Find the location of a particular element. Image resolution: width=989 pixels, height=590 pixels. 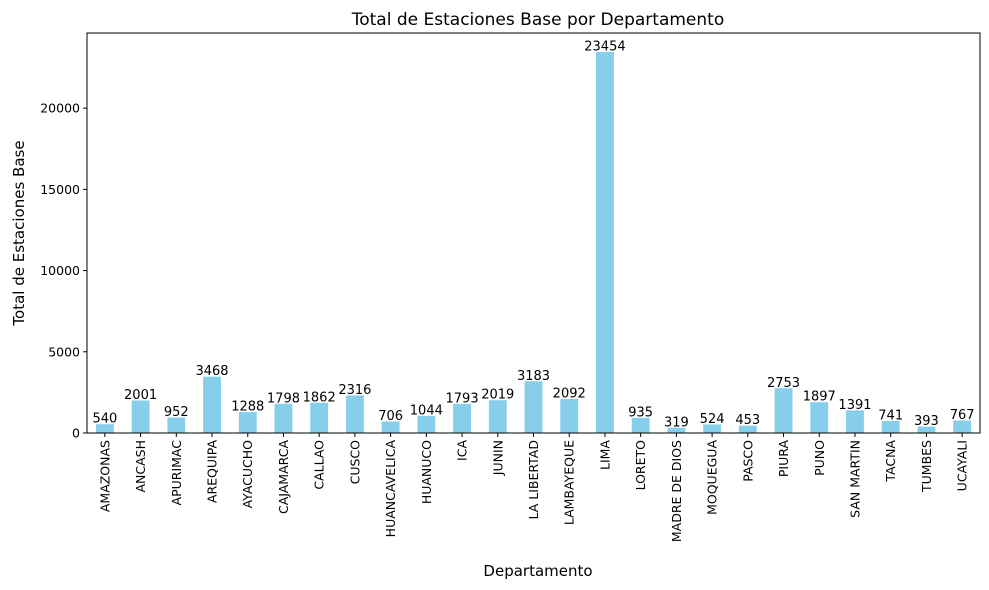

bar-value-label: 1391 is located at coordinates (854, 405).